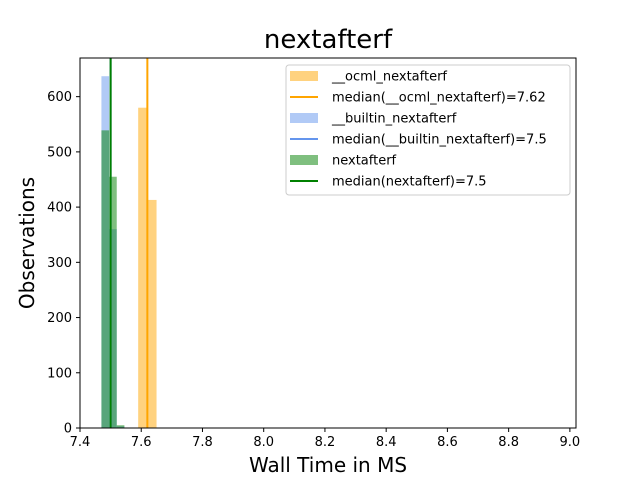  Describe the element at coordinates (439, 98) in the screenshot. I see `legend-median-label-0: median(__ocml_nextafterf)=7.62` at that location.